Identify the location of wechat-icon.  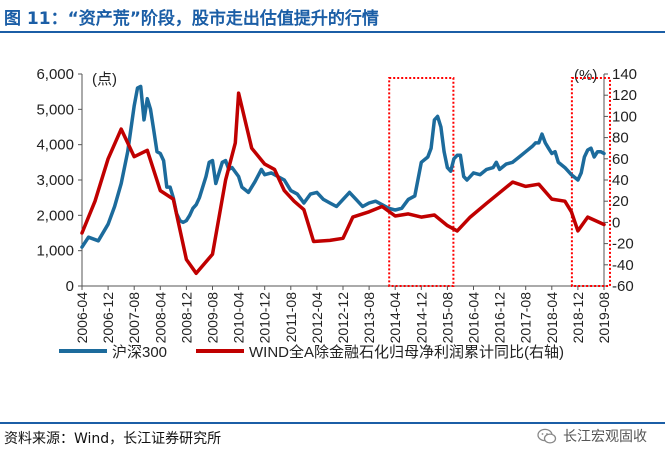
(547, 436).